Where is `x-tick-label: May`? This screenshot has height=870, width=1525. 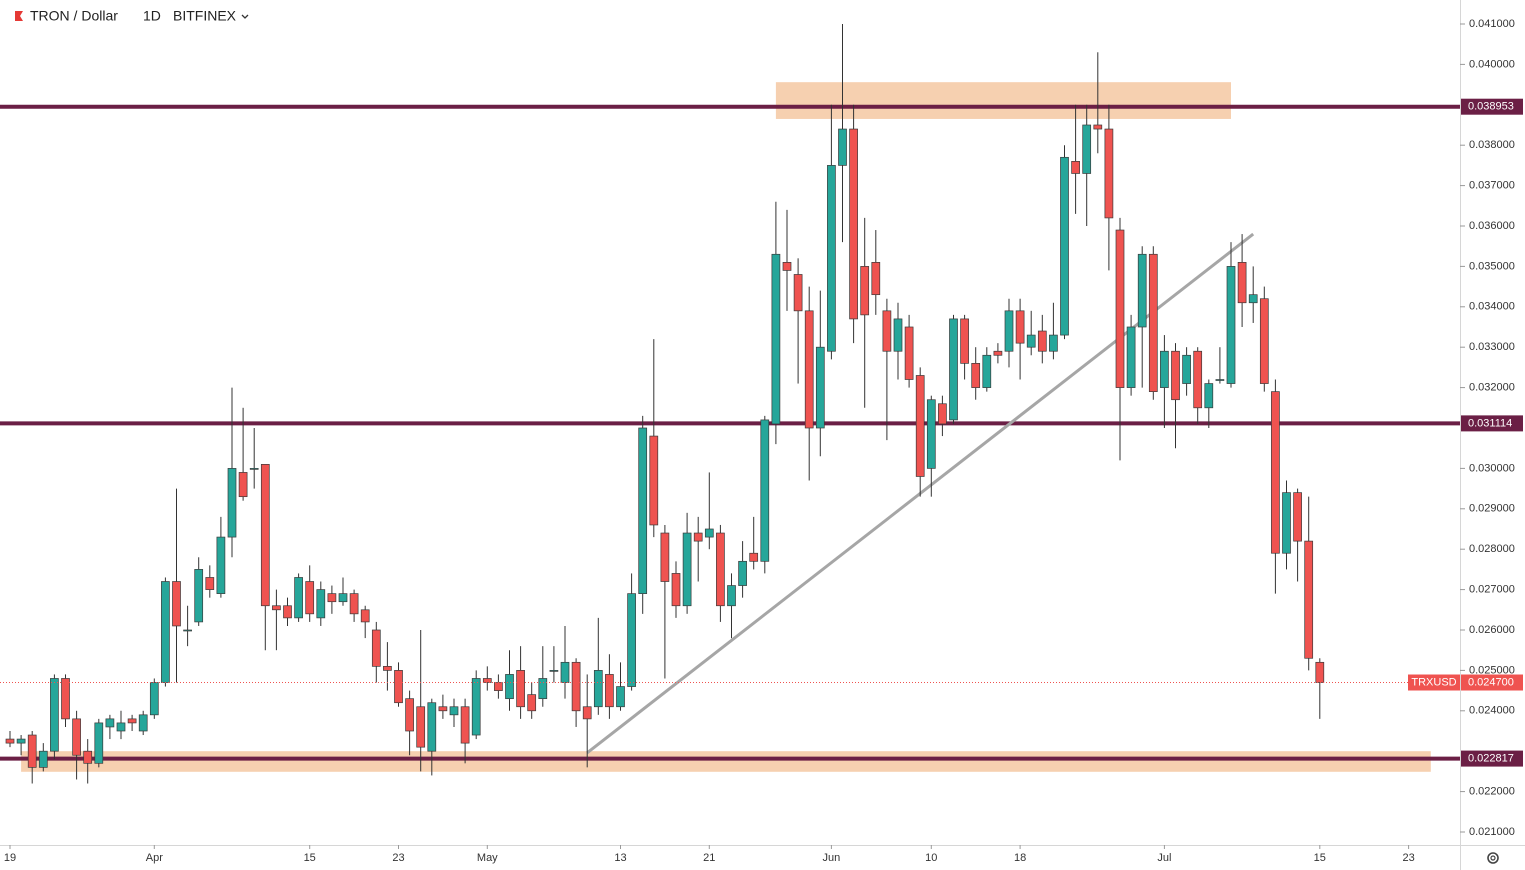 x-tick-label: May is located at coordinates (487, 858).